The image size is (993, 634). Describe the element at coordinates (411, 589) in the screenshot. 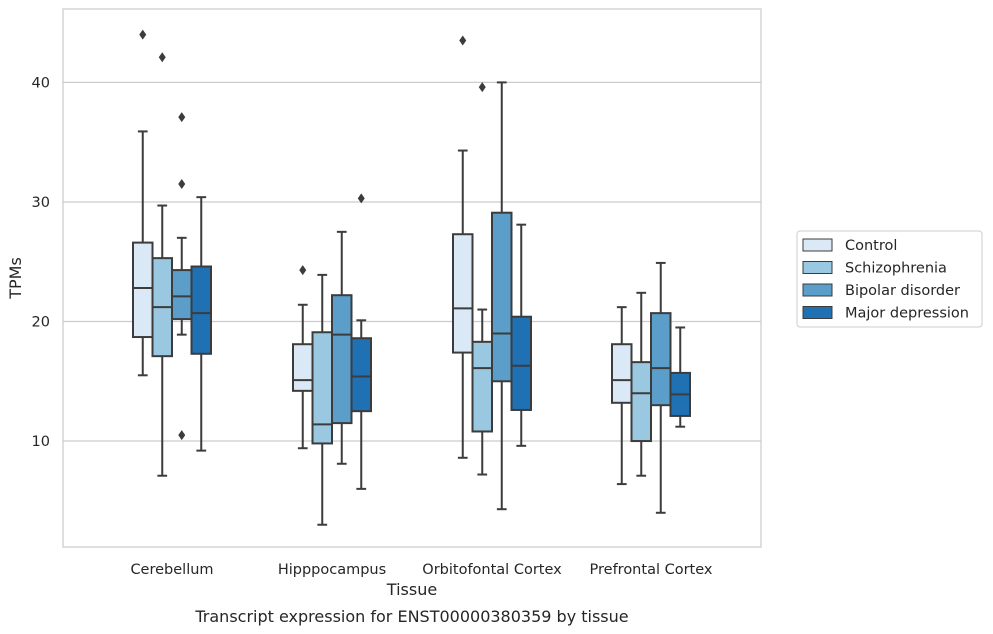

I see `x-axis-label: Tissue` at that location.